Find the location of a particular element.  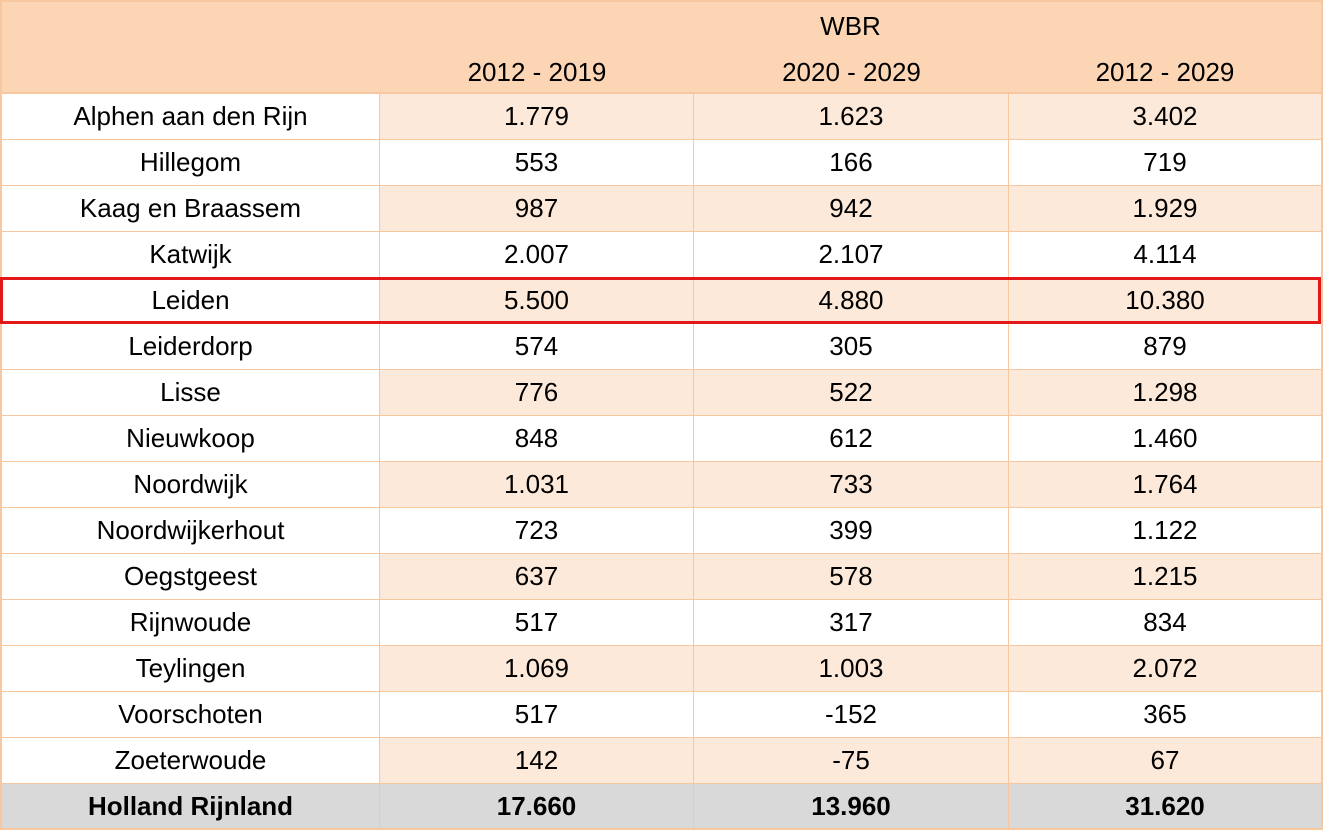

value-cell: 4.114 is located at coordinates (1165, 254).